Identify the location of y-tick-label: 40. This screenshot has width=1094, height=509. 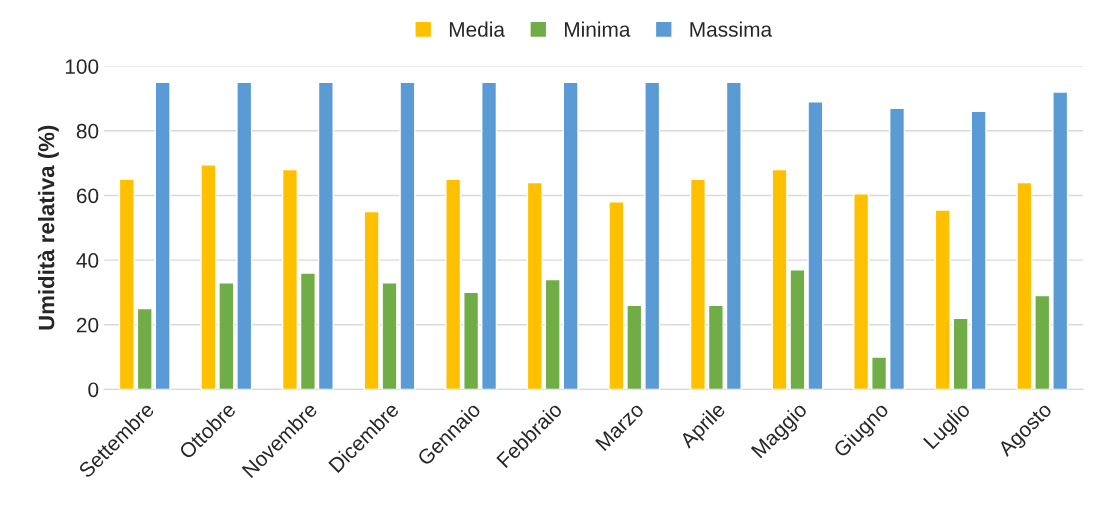
(87, 260).